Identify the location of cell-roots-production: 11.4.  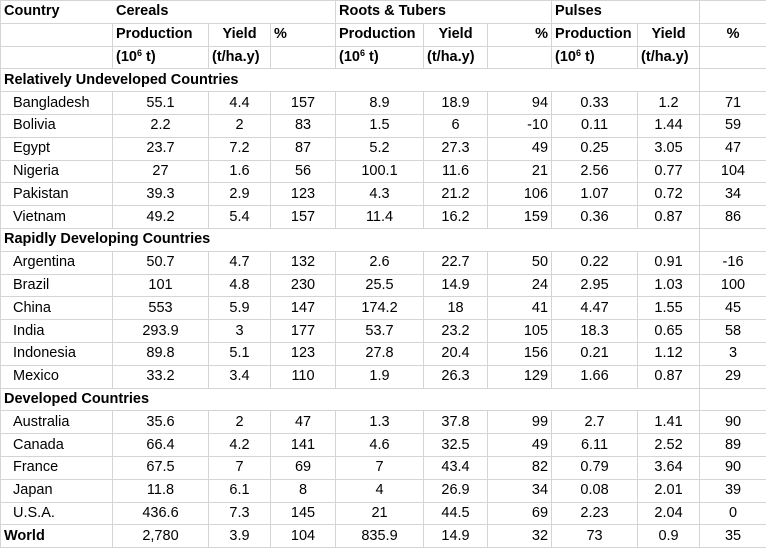
(380, 217).